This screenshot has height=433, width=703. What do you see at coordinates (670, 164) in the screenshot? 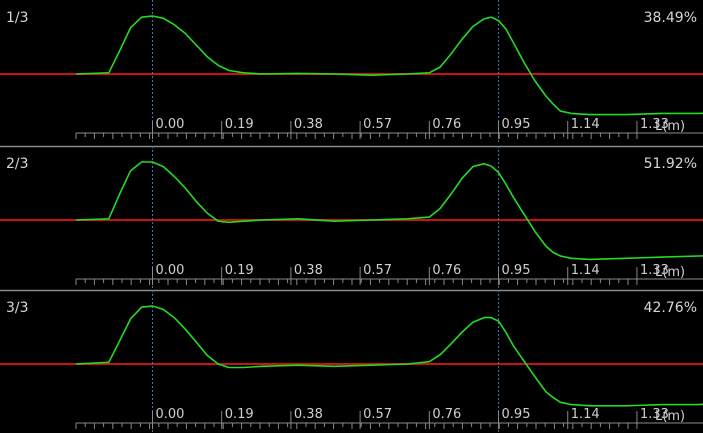
I see `panel-percent: 51.92%` at bounding box center [670, 164].